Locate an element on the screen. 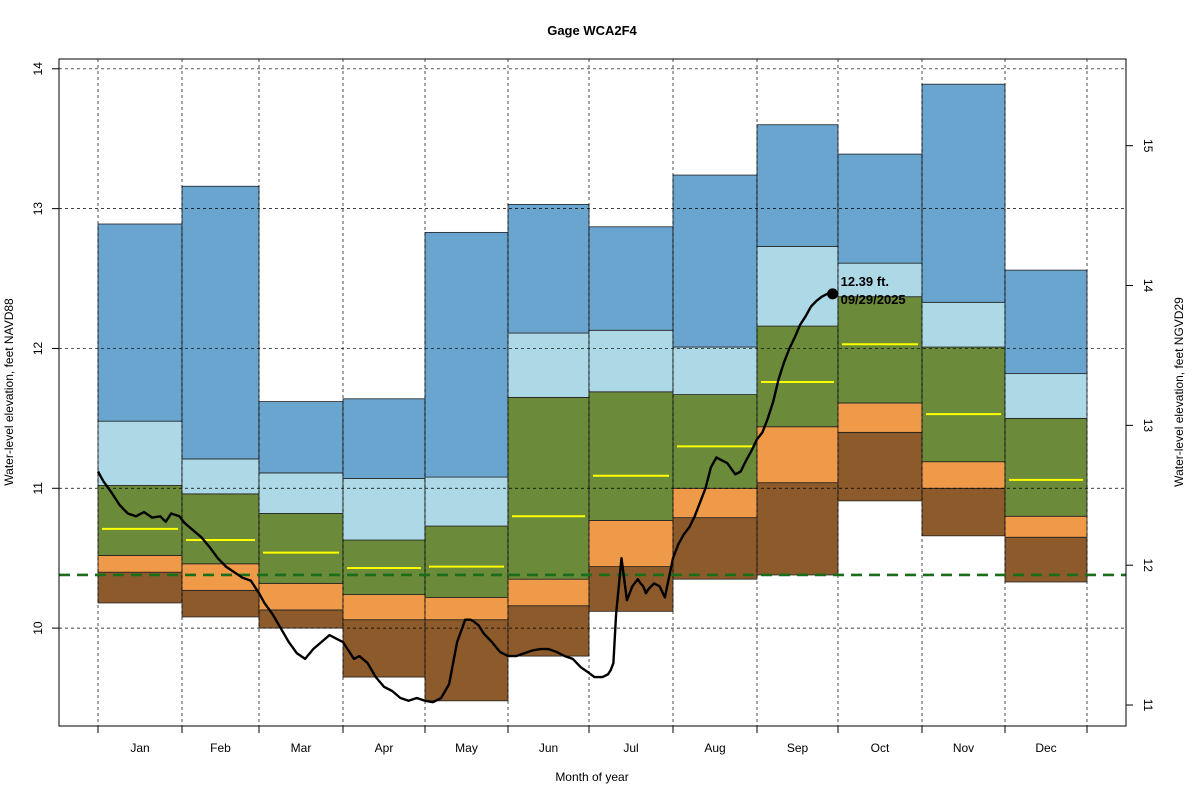  x-tick-label-dec: Dec is located at coordinates (1045, 748).